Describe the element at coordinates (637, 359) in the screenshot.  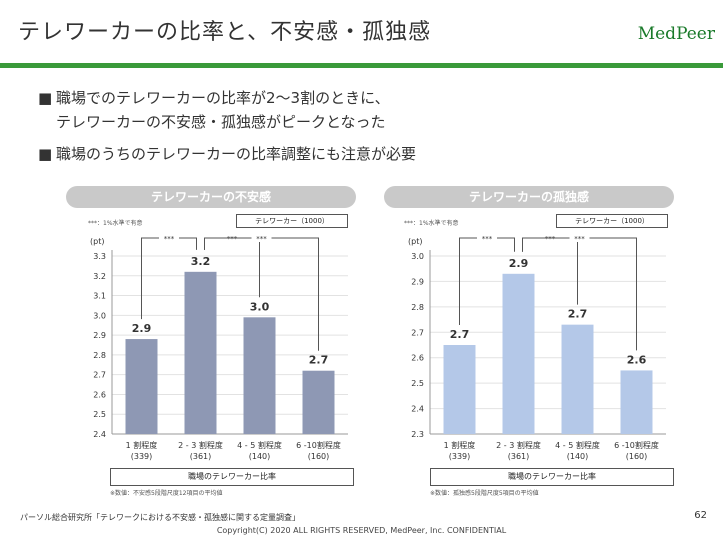
I see `bar-value-label: 2.6` at that location.